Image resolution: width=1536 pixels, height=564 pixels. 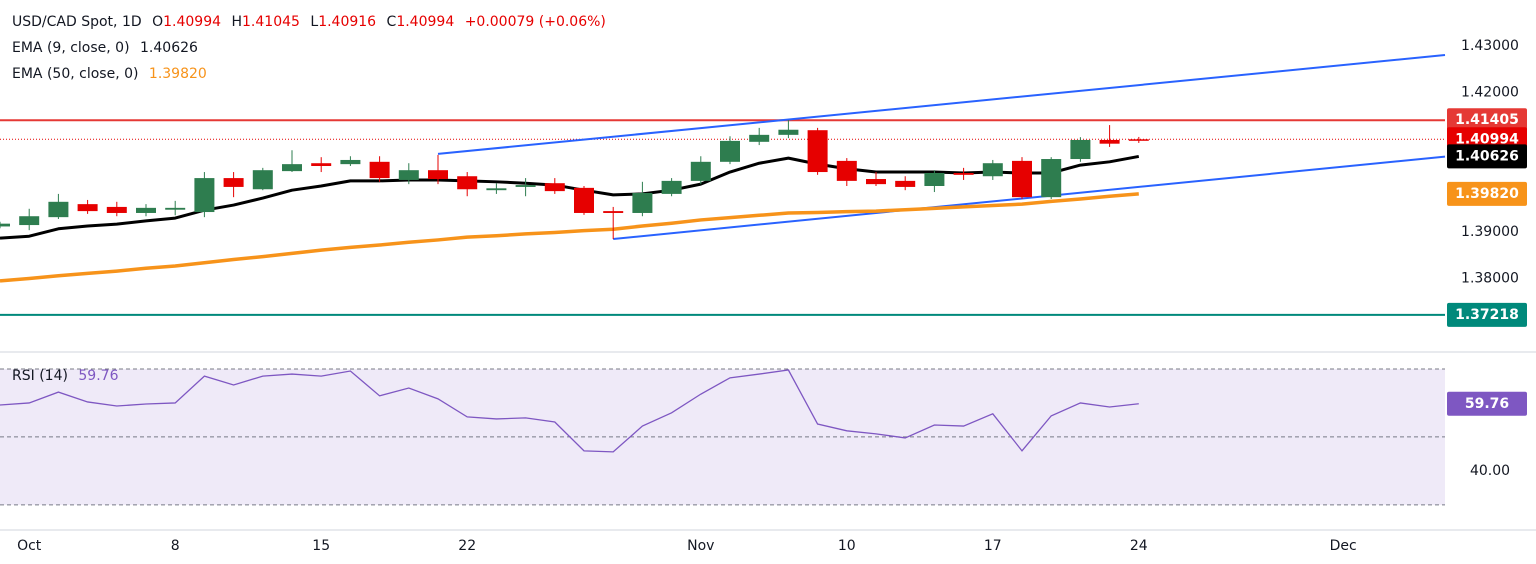 What do you see at coordinates (169, 48) in the screenshot?
I see `legend-value: 1.40626` at bounding box center [169, 48].